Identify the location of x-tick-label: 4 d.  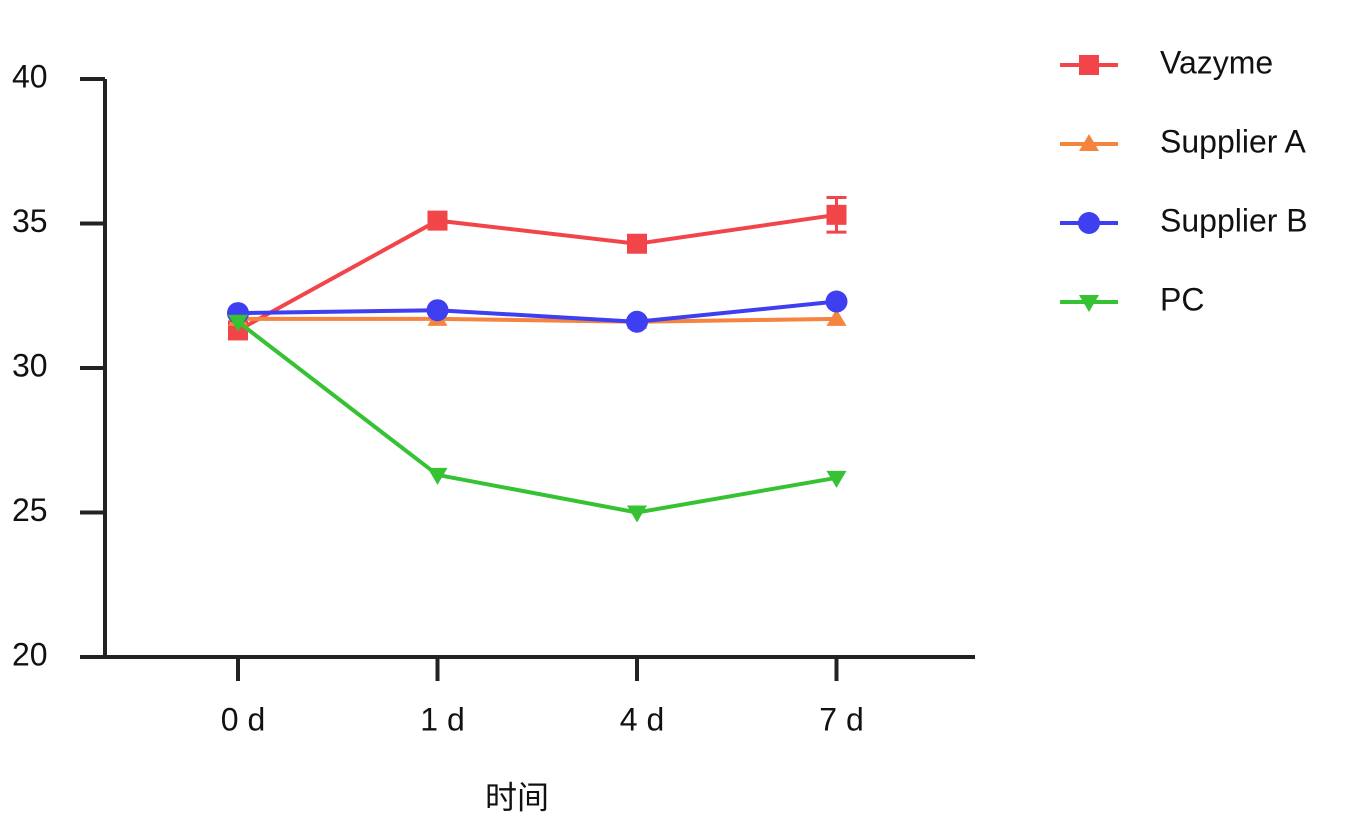
(642, 719).